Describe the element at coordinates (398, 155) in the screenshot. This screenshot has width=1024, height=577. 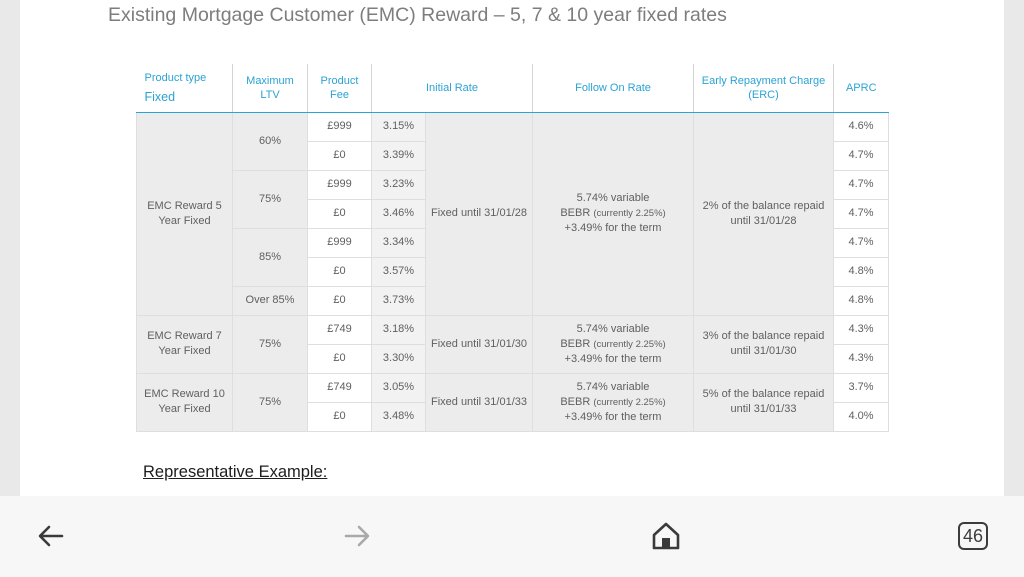
I see `initial-rate-cell: 3.39%` at that location.